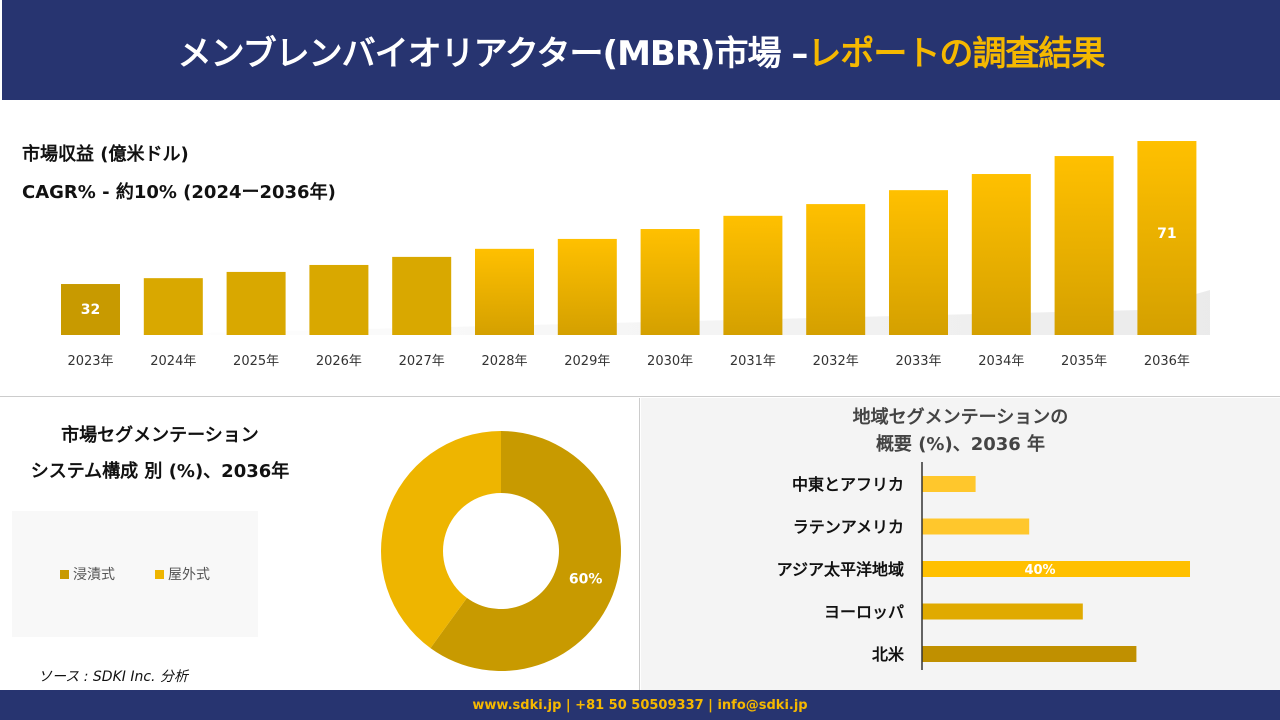 The image size is (1280, 720). I want to click on header-title-accent: レポートの調査結果, so click(956, 53).